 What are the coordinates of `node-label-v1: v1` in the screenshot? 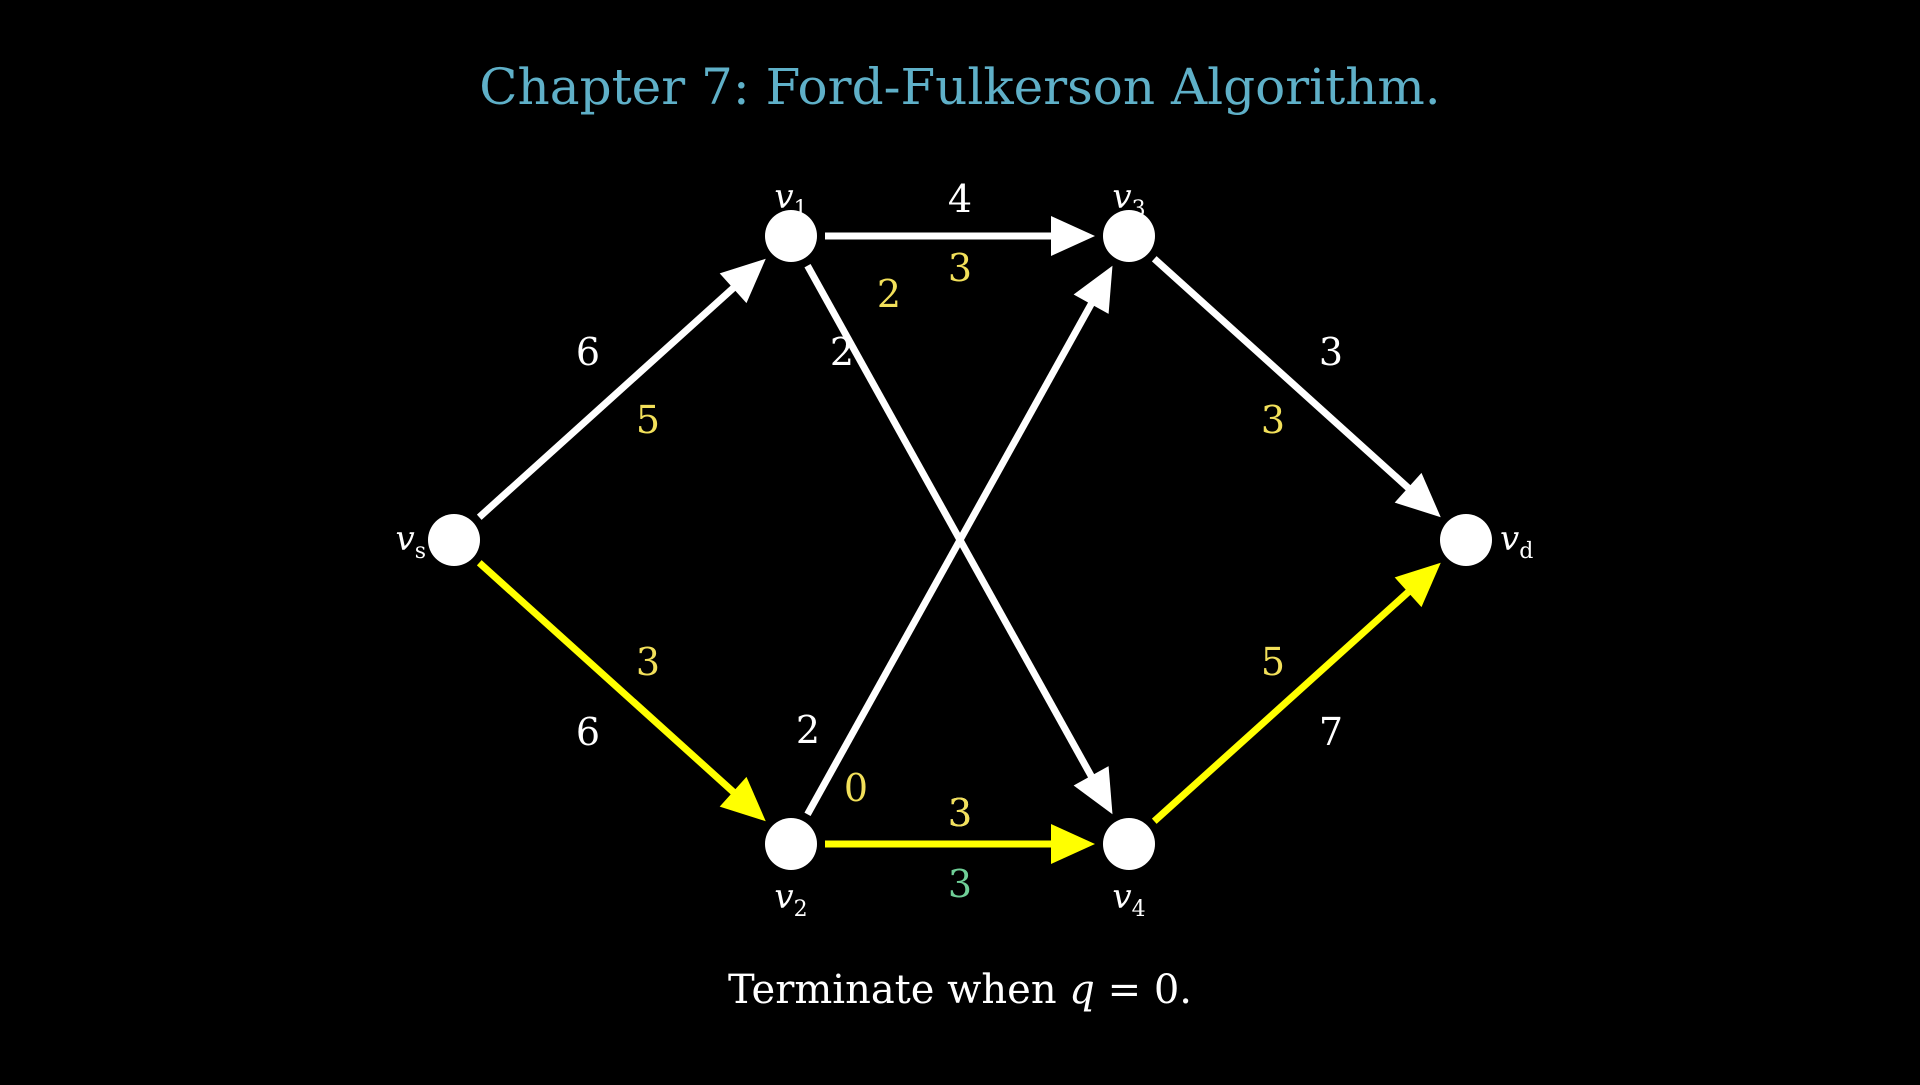 It's located at (790, 199).